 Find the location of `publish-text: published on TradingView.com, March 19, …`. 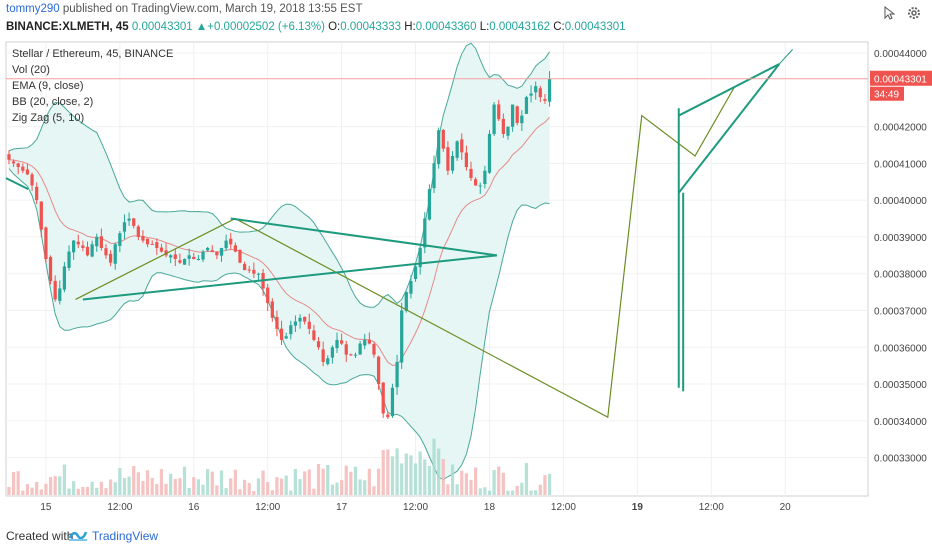

publish-text: published on TradingView.com, March 19, … is located at coordinates (212, 9).